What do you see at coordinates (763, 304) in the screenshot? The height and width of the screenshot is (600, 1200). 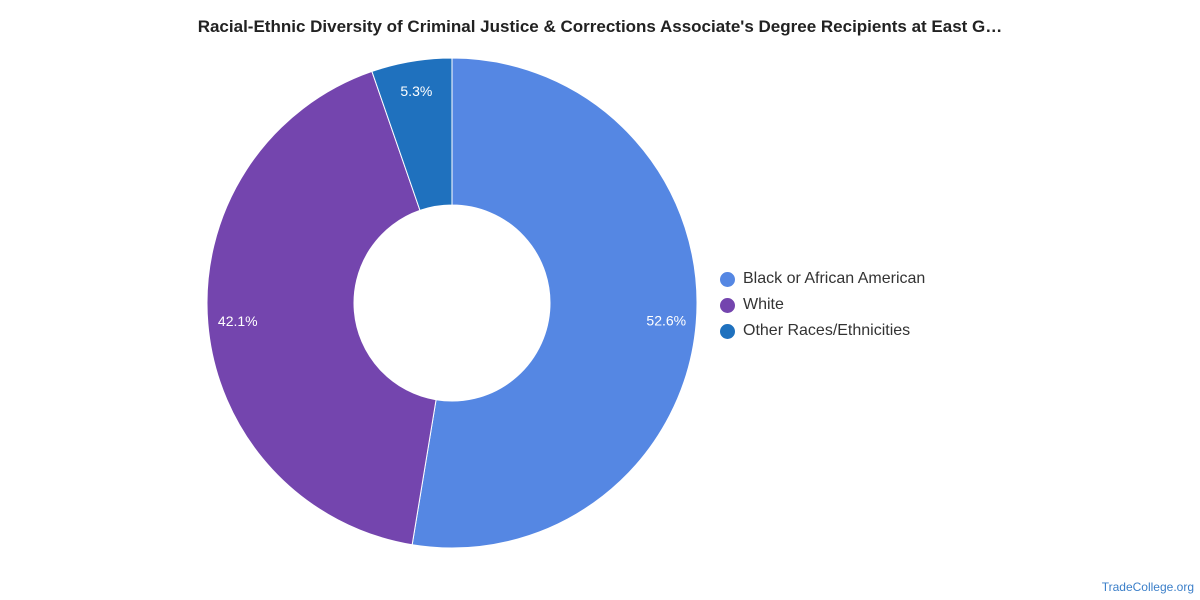 I see `legend-label: White` at bounding box center [763, 304].